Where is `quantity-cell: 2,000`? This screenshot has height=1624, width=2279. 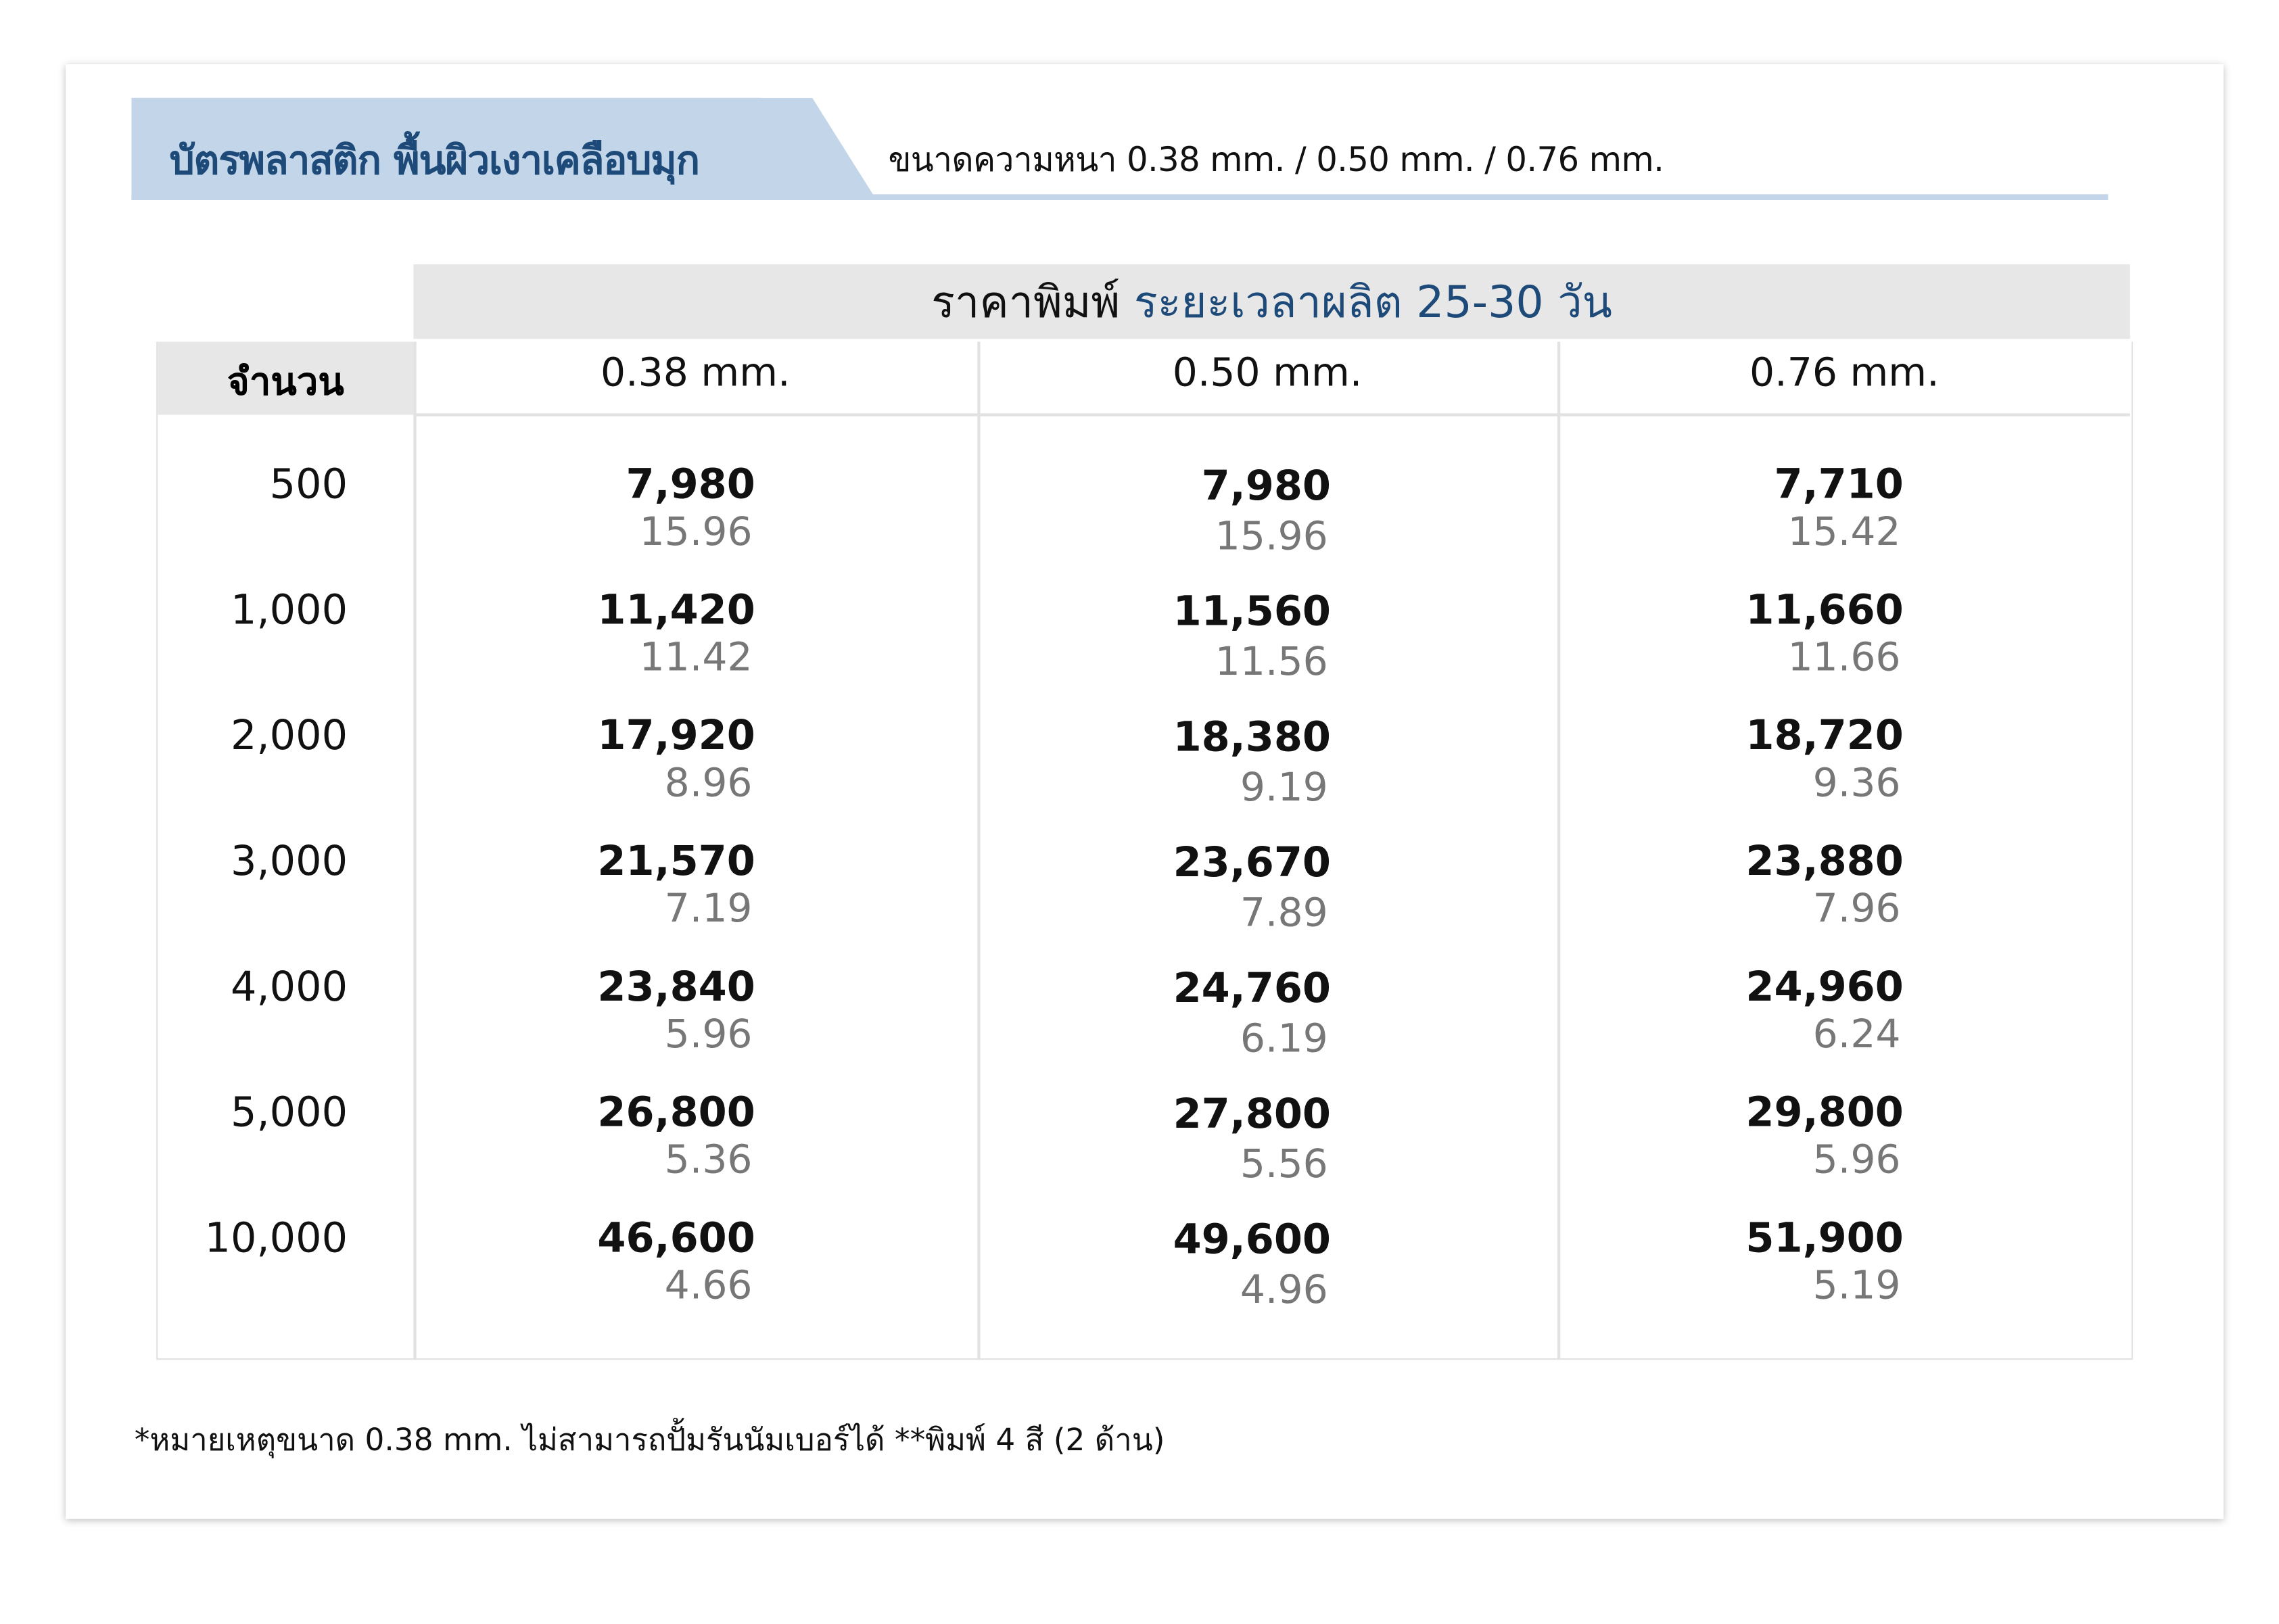 quantity-cell: 2,000 is located at coordinates (289, 735).